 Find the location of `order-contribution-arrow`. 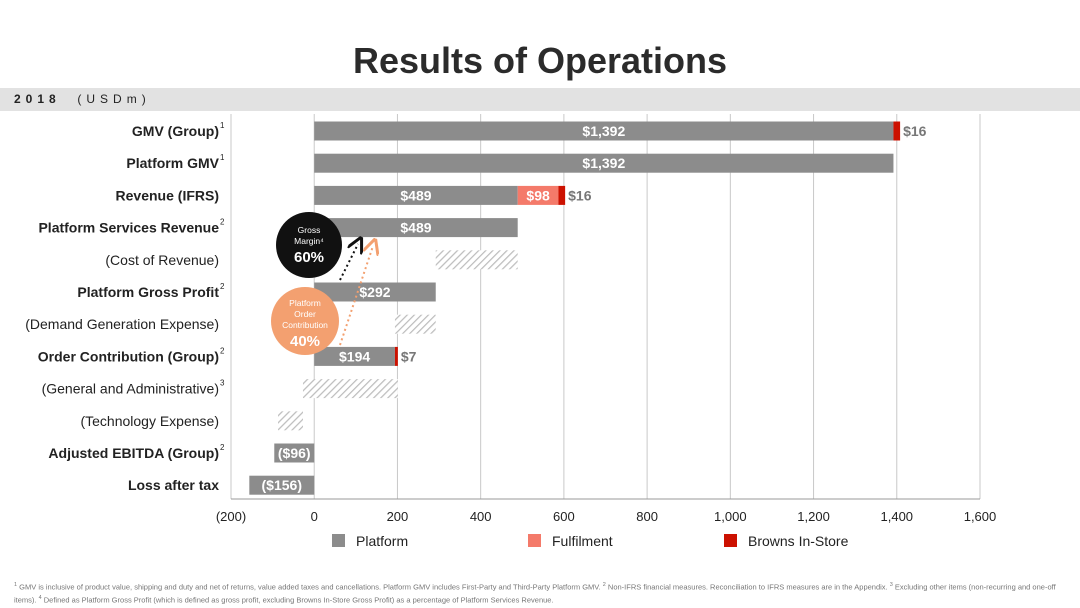

order-contribution-arrow is located at coordinates (356, 296).